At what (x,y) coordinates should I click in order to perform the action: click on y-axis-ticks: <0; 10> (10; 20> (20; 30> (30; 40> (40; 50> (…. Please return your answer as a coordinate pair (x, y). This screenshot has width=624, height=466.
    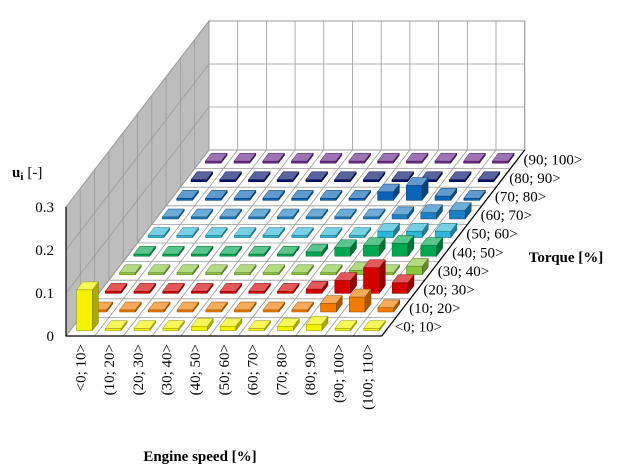
    Looking at the image, I should click on (489, 243).